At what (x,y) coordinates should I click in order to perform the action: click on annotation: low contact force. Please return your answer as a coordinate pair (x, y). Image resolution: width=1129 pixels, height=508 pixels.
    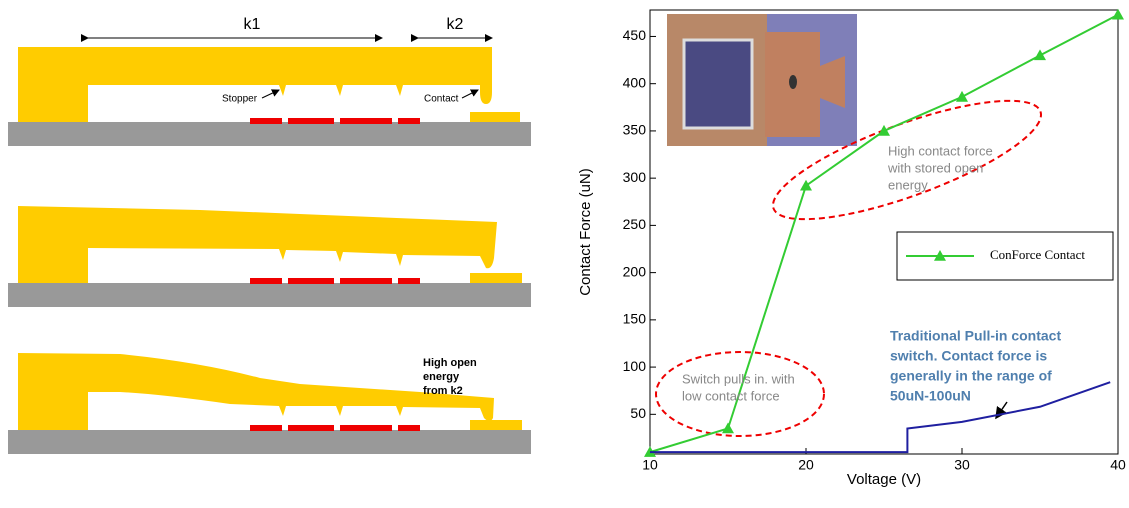
    Looking at the image, I should click on (731, 395).